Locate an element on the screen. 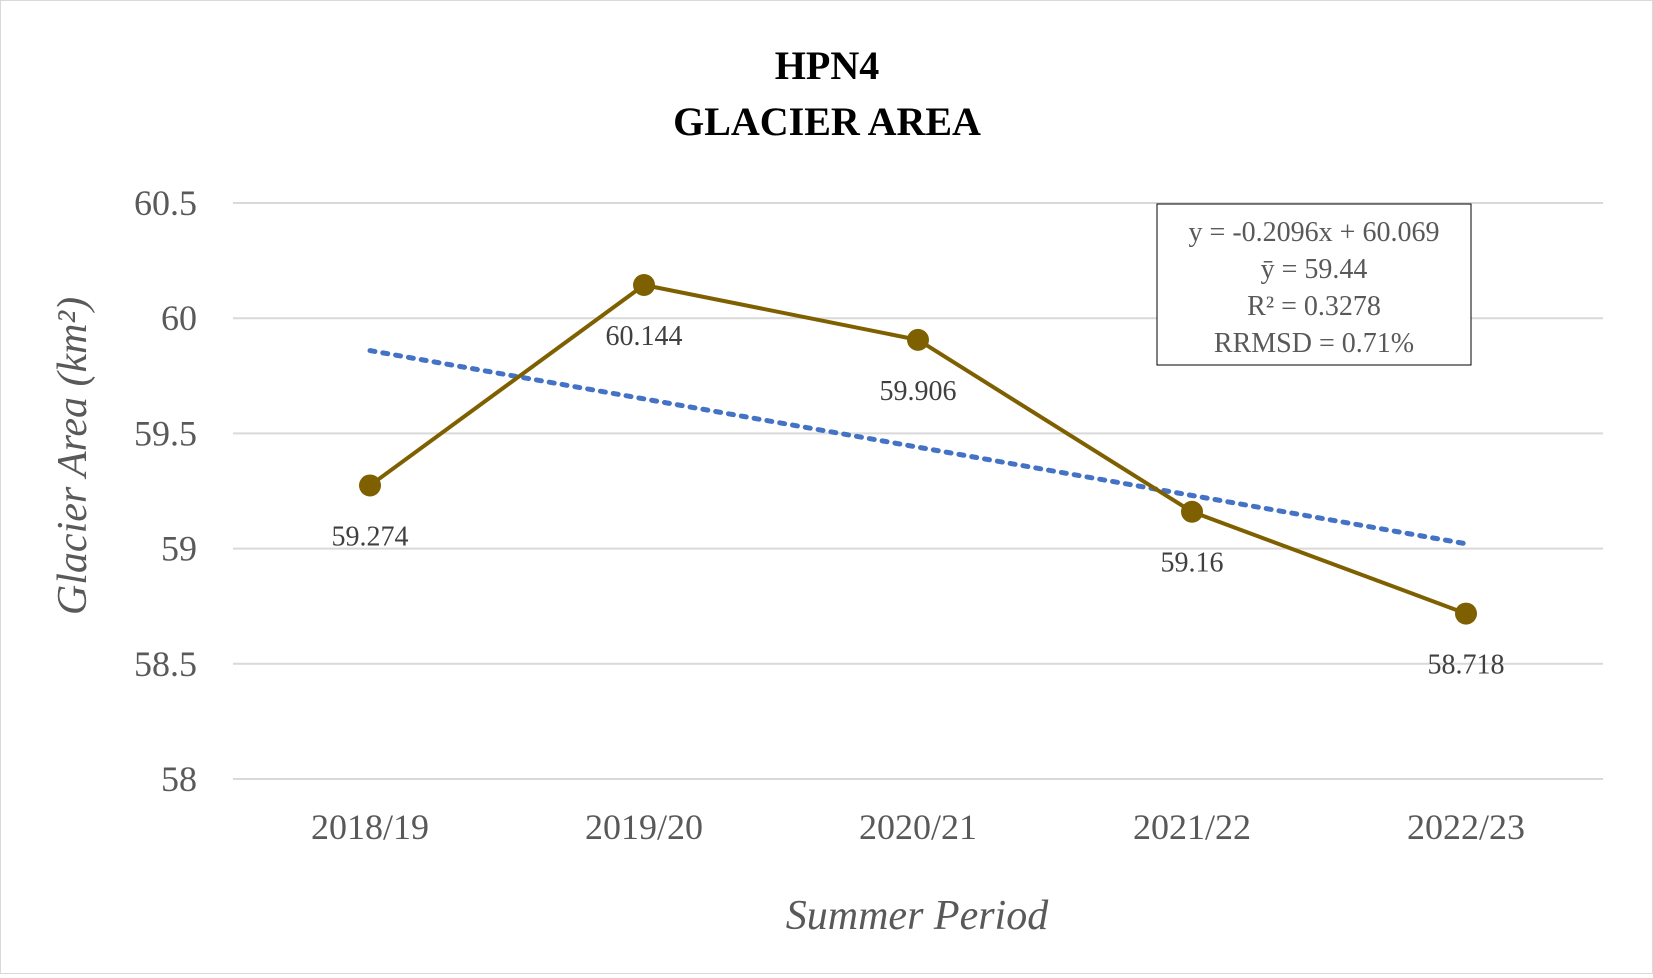  data-label: 59.16 is located at coordinates (1192, 563).